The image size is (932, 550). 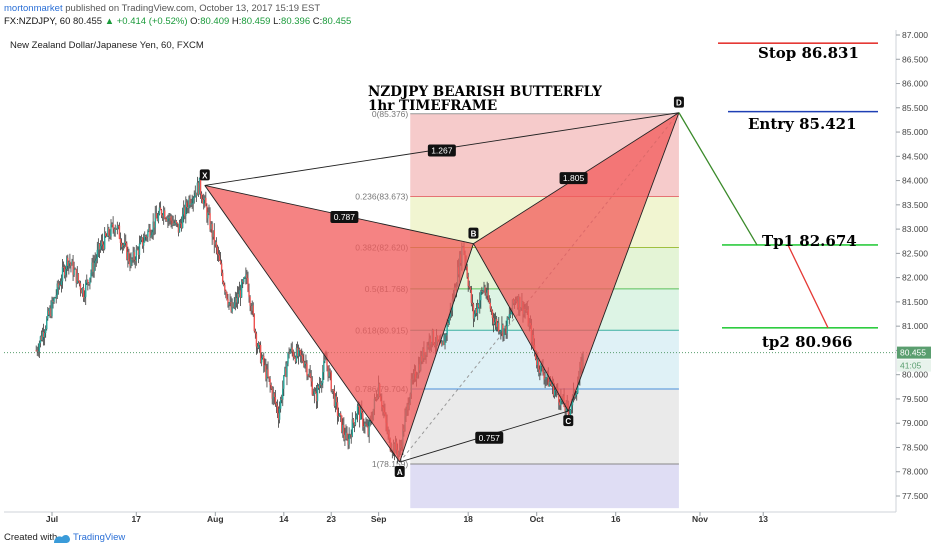 What do you see at coordinates (99, 537) in the screenshot?
I see `tradingview-brand-link: TradingView` at bounding box center [99, 537].